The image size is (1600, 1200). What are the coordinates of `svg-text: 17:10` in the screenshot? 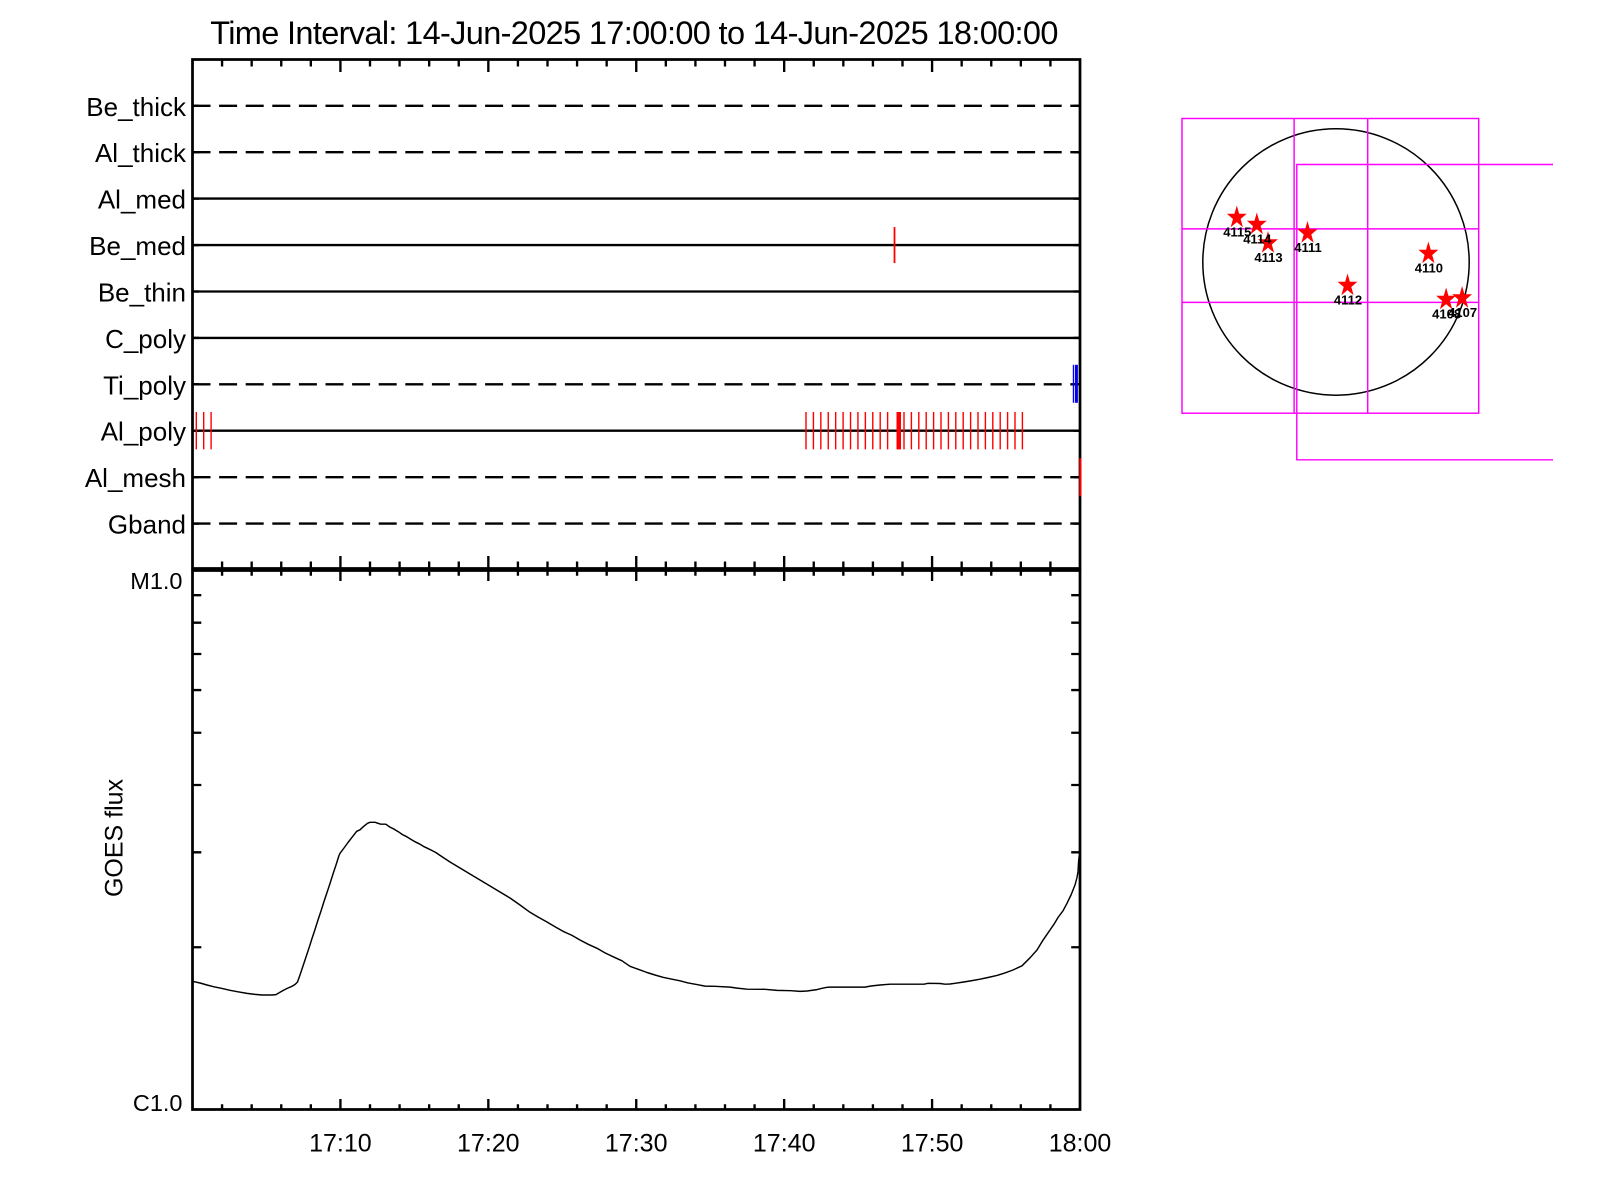 It's located at (340, 1144).